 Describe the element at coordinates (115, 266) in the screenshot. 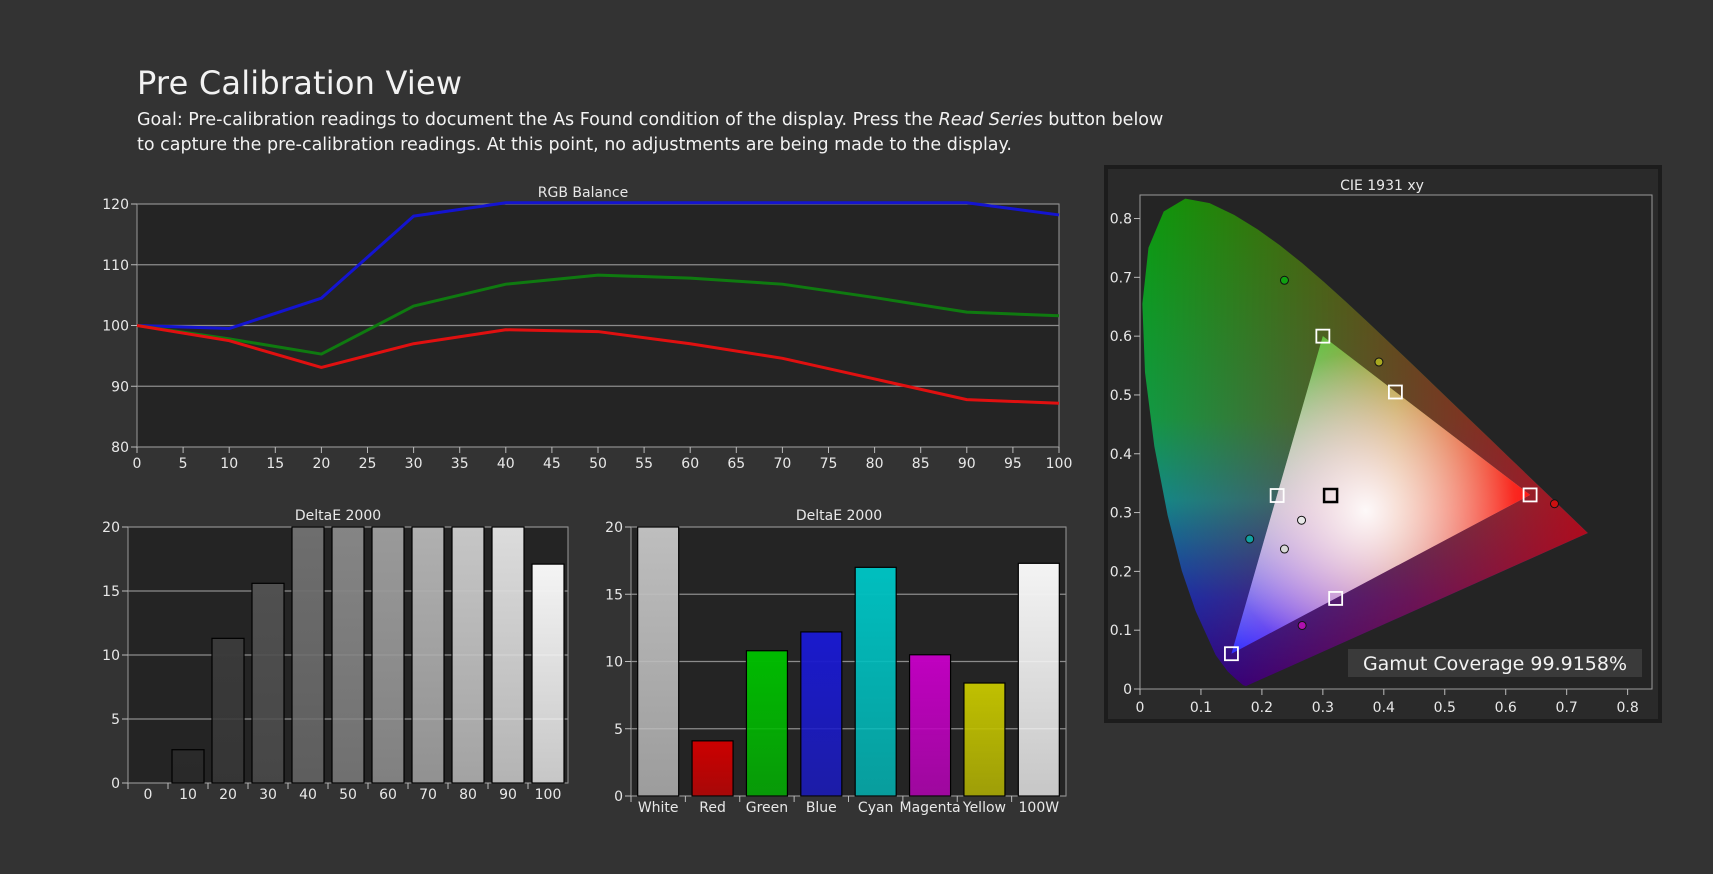

I see `y-tick-label: 110` at that location.